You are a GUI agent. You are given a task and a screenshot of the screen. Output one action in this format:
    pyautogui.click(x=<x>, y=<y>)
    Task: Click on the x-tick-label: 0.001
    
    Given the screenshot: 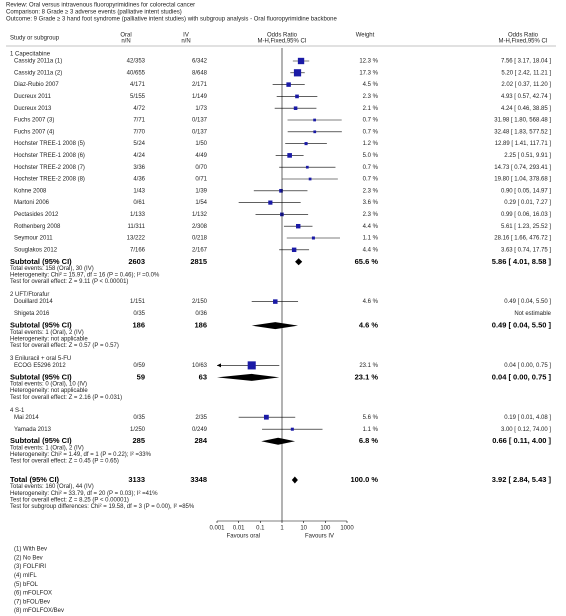 What is the action you would take?
    pyautogui.click(x=217, y=529)
    